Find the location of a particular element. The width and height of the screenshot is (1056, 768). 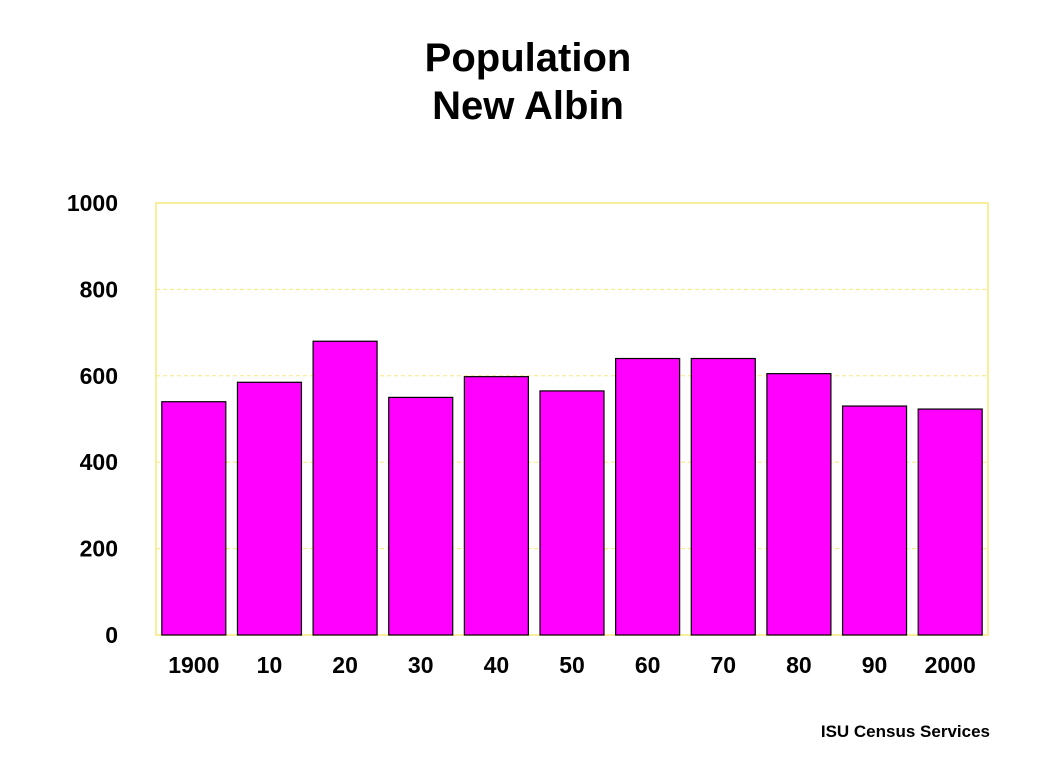

y-tick-label: 800 is located at coordinates (99, 289).